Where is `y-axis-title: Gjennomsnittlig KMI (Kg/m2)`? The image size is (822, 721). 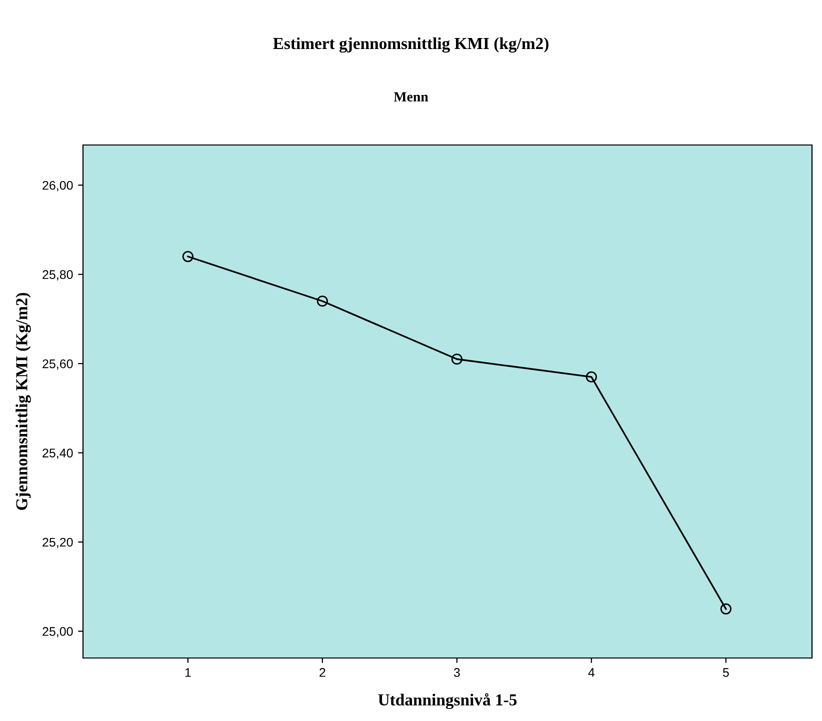
y-axis-title: Gjennomsnittlig KMI (Kg/m2) is located at coordinates (23, 401).